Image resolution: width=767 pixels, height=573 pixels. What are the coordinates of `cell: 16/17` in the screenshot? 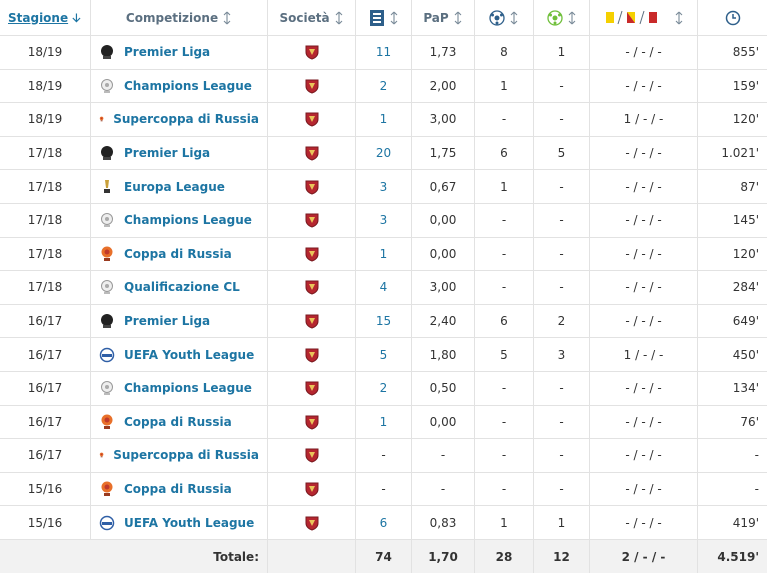 It's located at (45, 422).